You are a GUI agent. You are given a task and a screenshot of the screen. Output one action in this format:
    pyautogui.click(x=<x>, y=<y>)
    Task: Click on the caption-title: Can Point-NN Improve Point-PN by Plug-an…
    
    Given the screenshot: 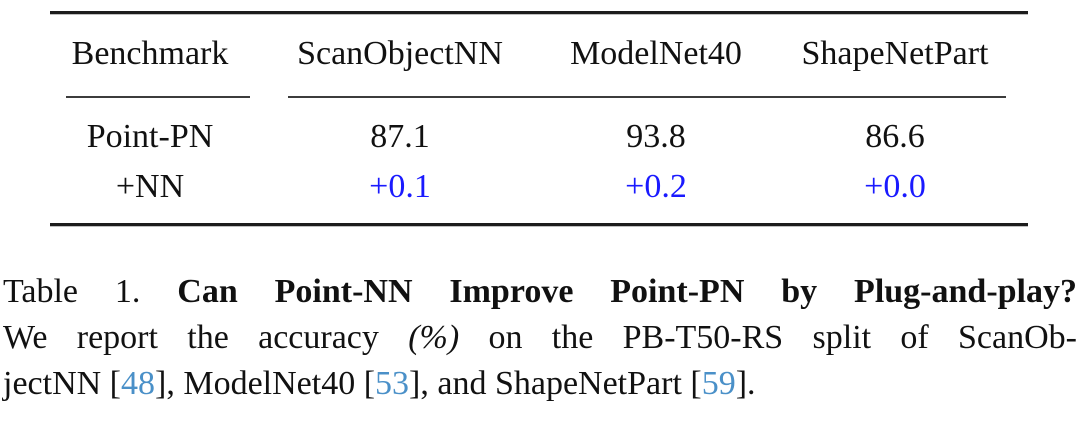 What is the action you would take?
    pyautogui.click(x=608, y=291)
    